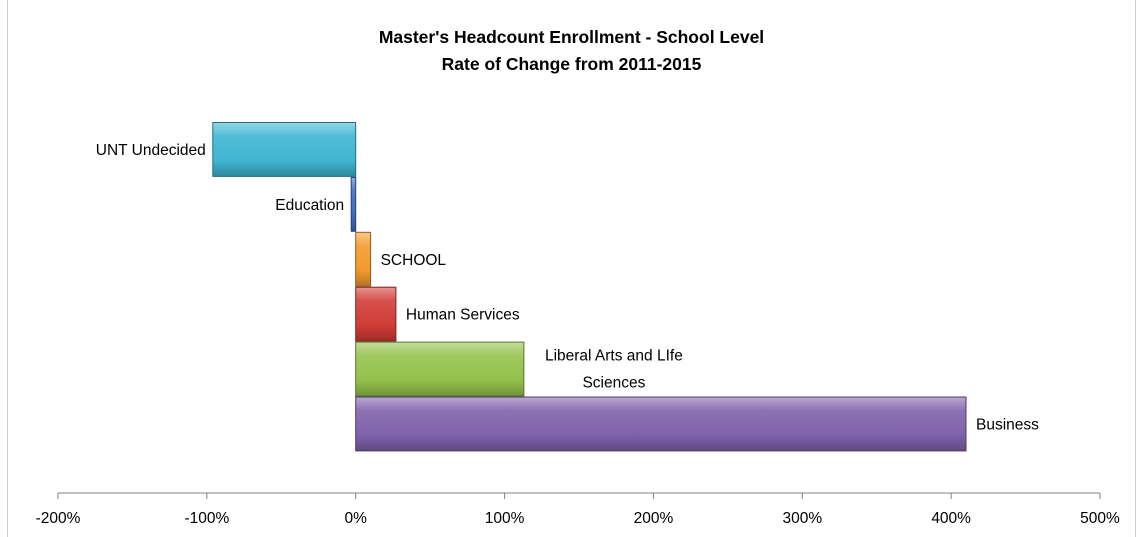  What do you see at coordinates (206, 518) in the screenshot?
I see `x-tick-label: -100%` at bounding box center [206, 518].